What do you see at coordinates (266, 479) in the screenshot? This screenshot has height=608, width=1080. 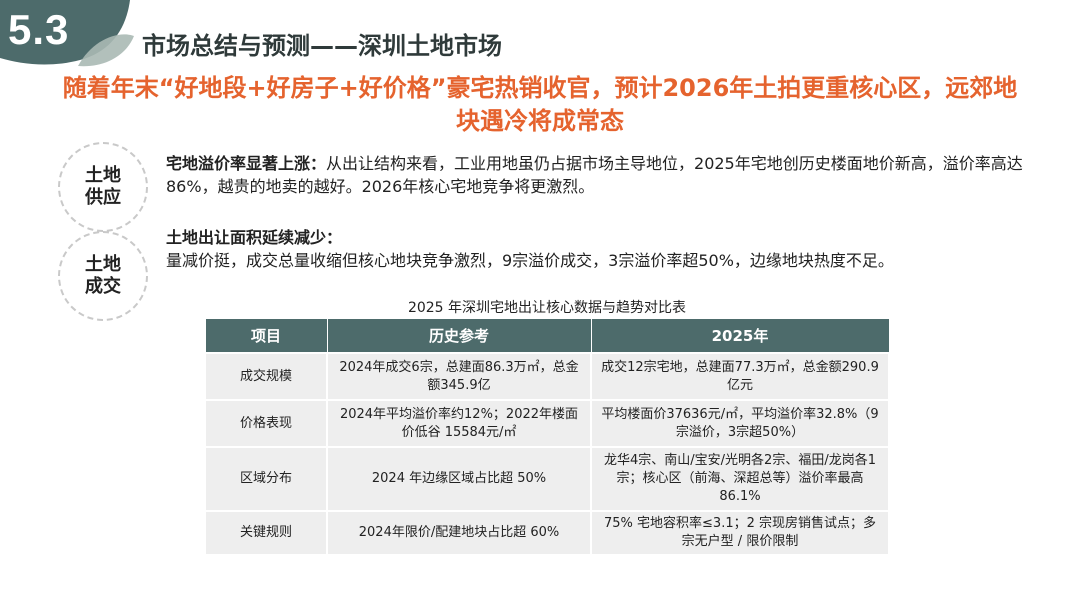 I see `table-cell: 区域分布` at bounding box center [266, 479].